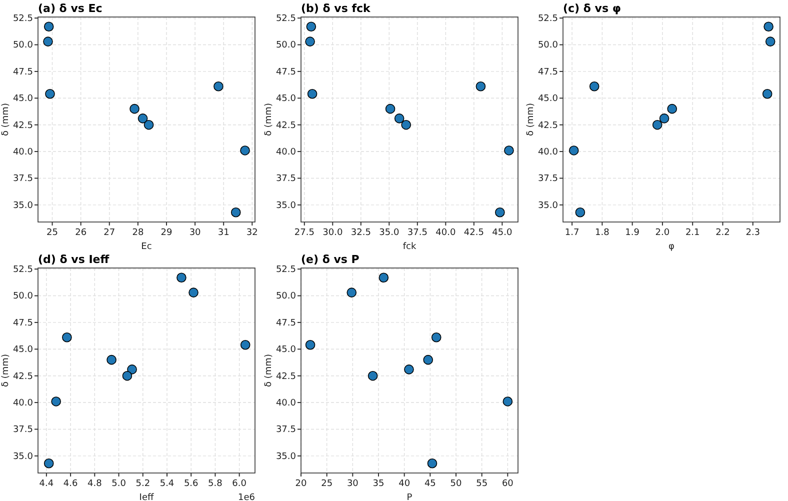  What do you see at coordinates (74, 259) in the screenshot?
I see `chart-title: (d) δ vs Ieff` at bounding box center [74, 259].